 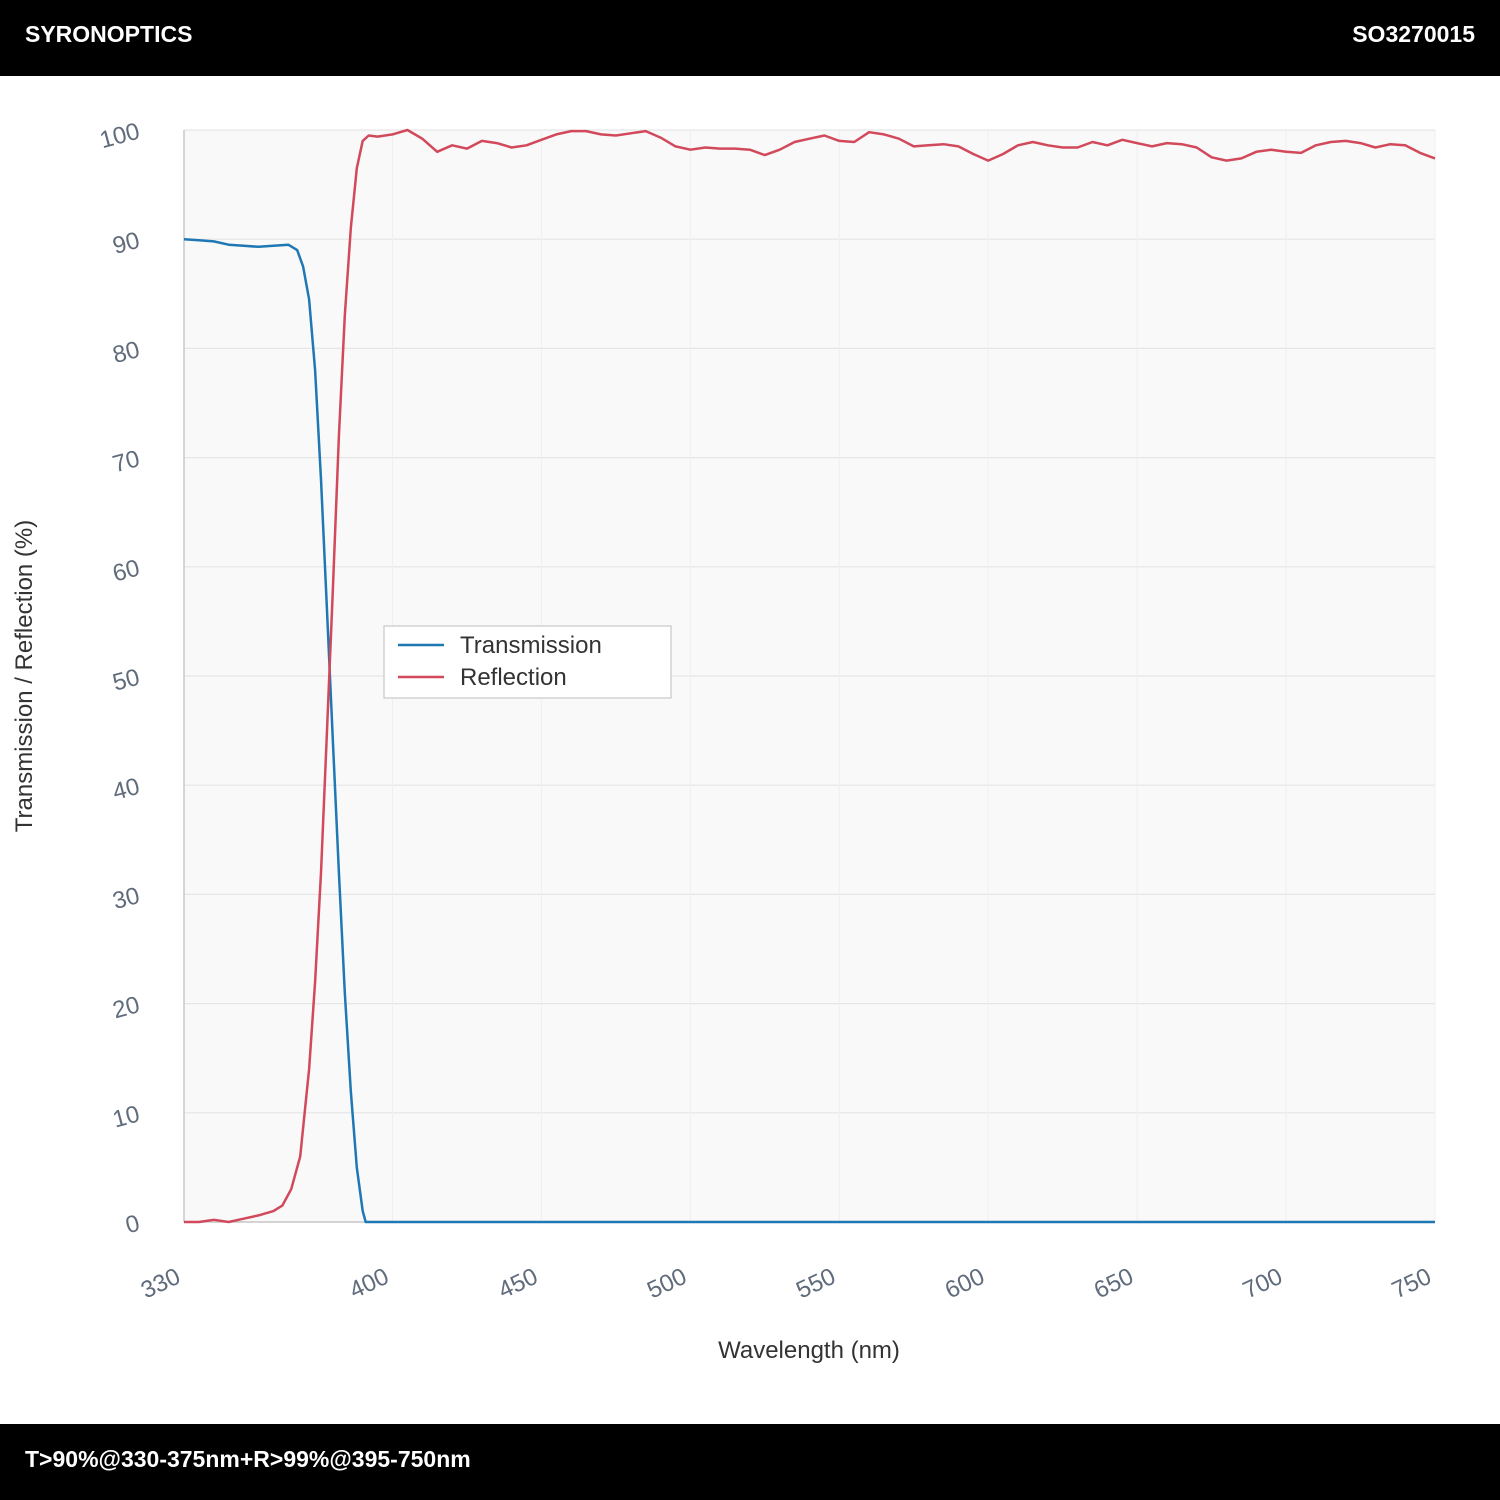 What do you see at coordinates (109, 34) in the screenshot?
I see `brand-name: SYRONOPTICS` at bounding box center [109, 34].